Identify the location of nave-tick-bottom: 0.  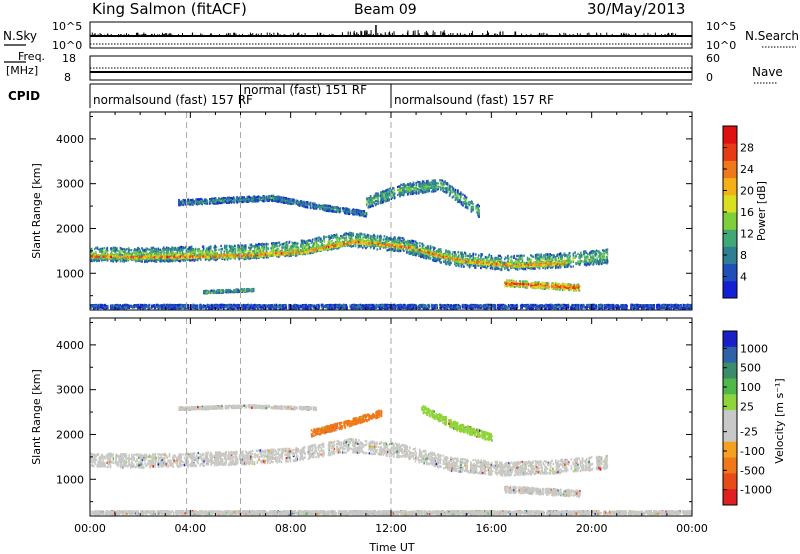
(709, 77).